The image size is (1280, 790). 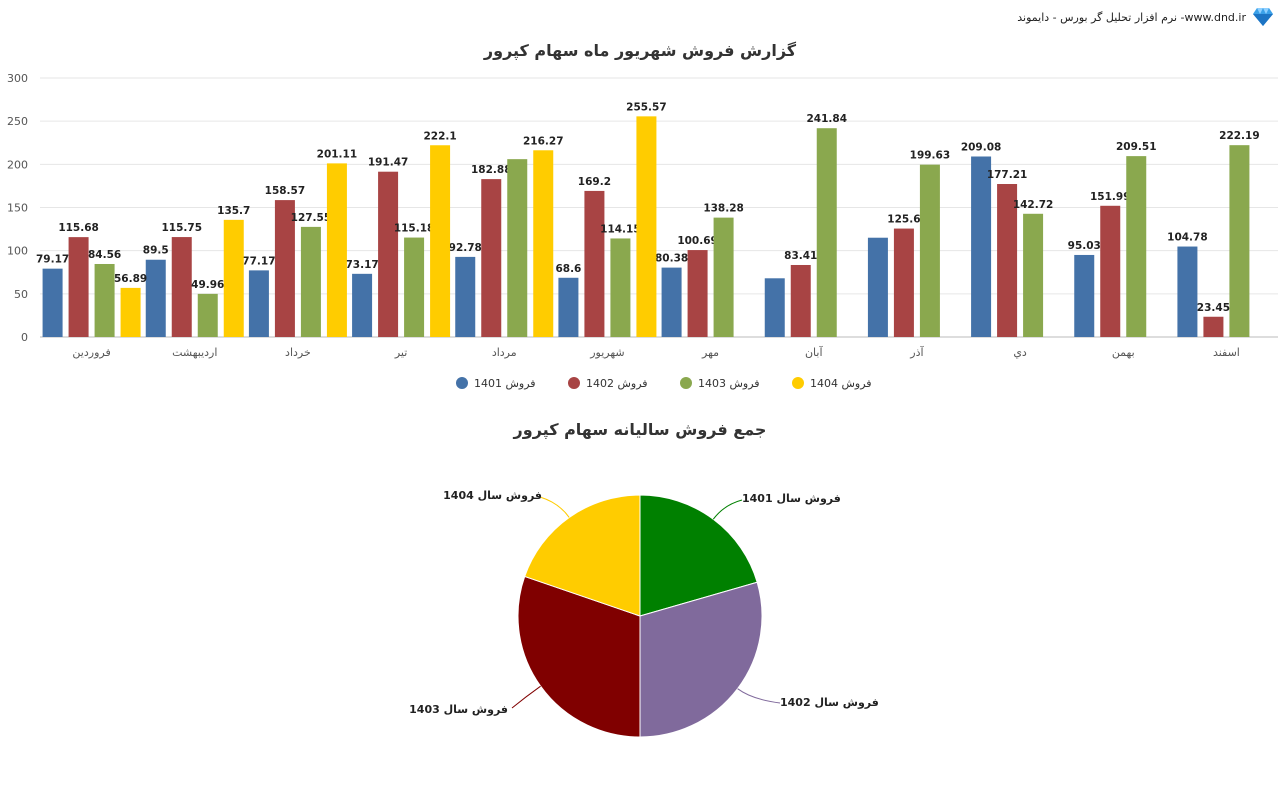 I want to click on y-tick-label: 0, so click(x=24, y=337).